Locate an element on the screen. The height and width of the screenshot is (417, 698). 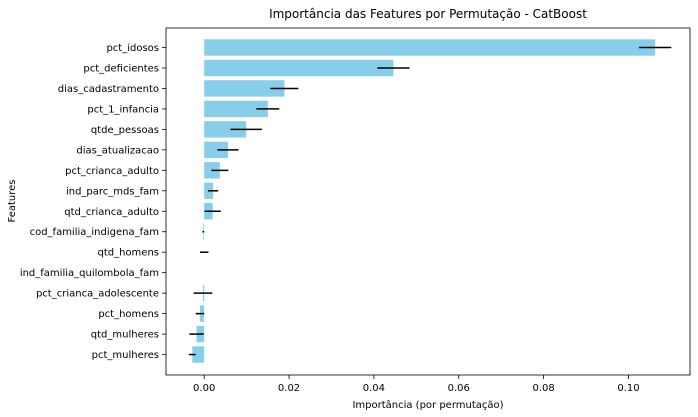
bar-dias_atualizacao is located at coordinates (216, 150).